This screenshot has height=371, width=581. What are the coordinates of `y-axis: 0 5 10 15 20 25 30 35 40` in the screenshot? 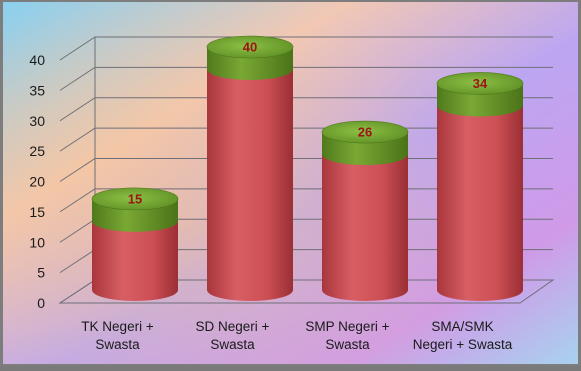 It's located at (37, 181).